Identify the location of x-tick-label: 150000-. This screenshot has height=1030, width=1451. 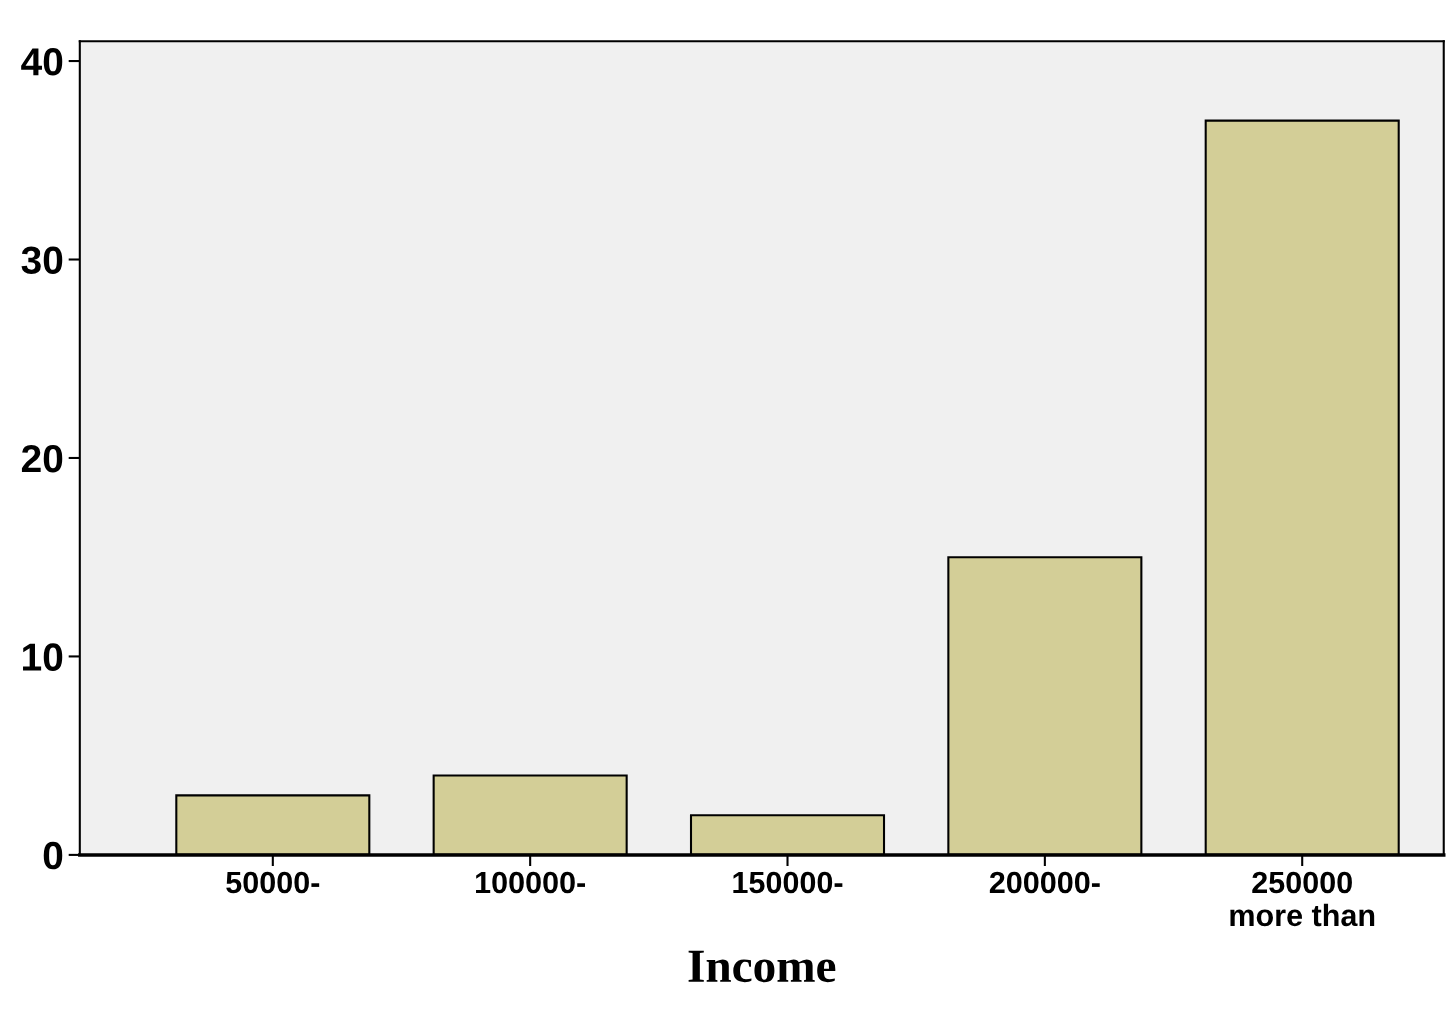
(788, 882).